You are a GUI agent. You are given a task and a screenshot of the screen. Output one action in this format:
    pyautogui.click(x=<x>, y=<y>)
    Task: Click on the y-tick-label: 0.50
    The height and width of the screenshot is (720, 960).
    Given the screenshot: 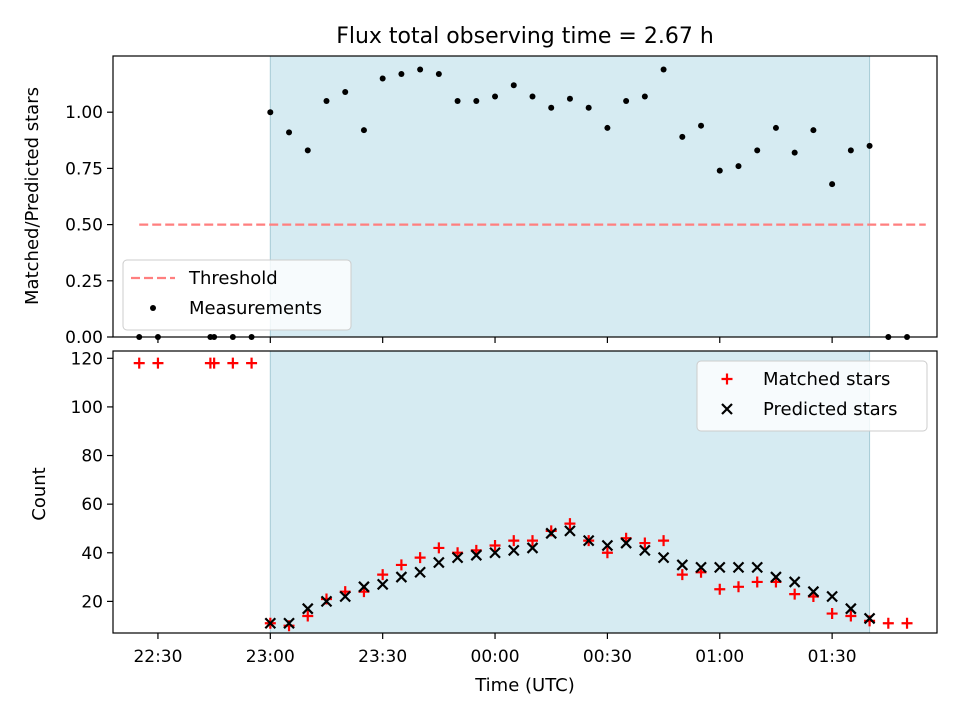 What is the action you would take?
    pyautogui.click(x=84, y=226)
    